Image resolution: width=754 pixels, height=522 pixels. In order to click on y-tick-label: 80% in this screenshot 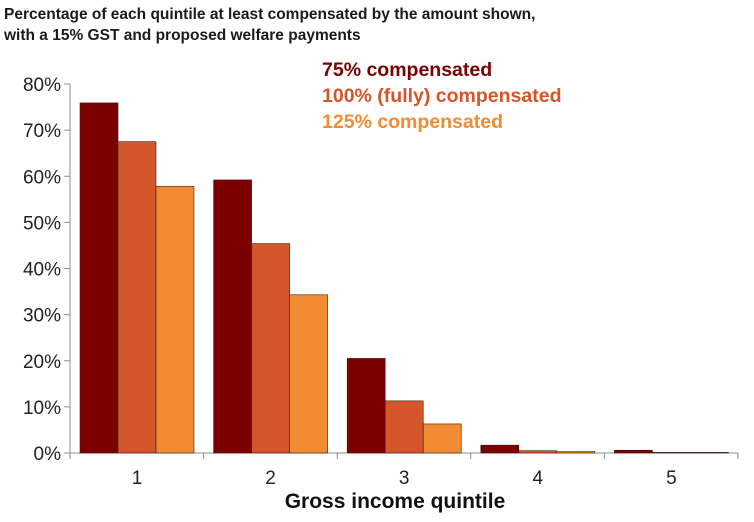, I will do `click(42, 85)`.